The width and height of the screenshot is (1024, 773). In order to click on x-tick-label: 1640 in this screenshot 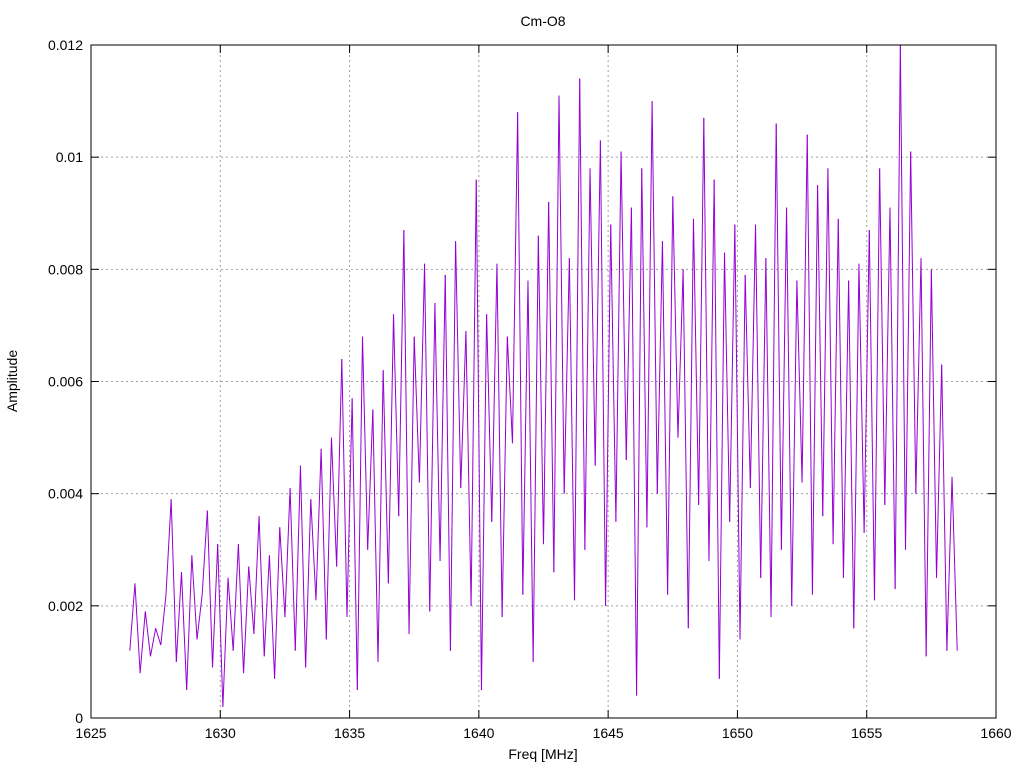, I will do `click(478, 733)`.